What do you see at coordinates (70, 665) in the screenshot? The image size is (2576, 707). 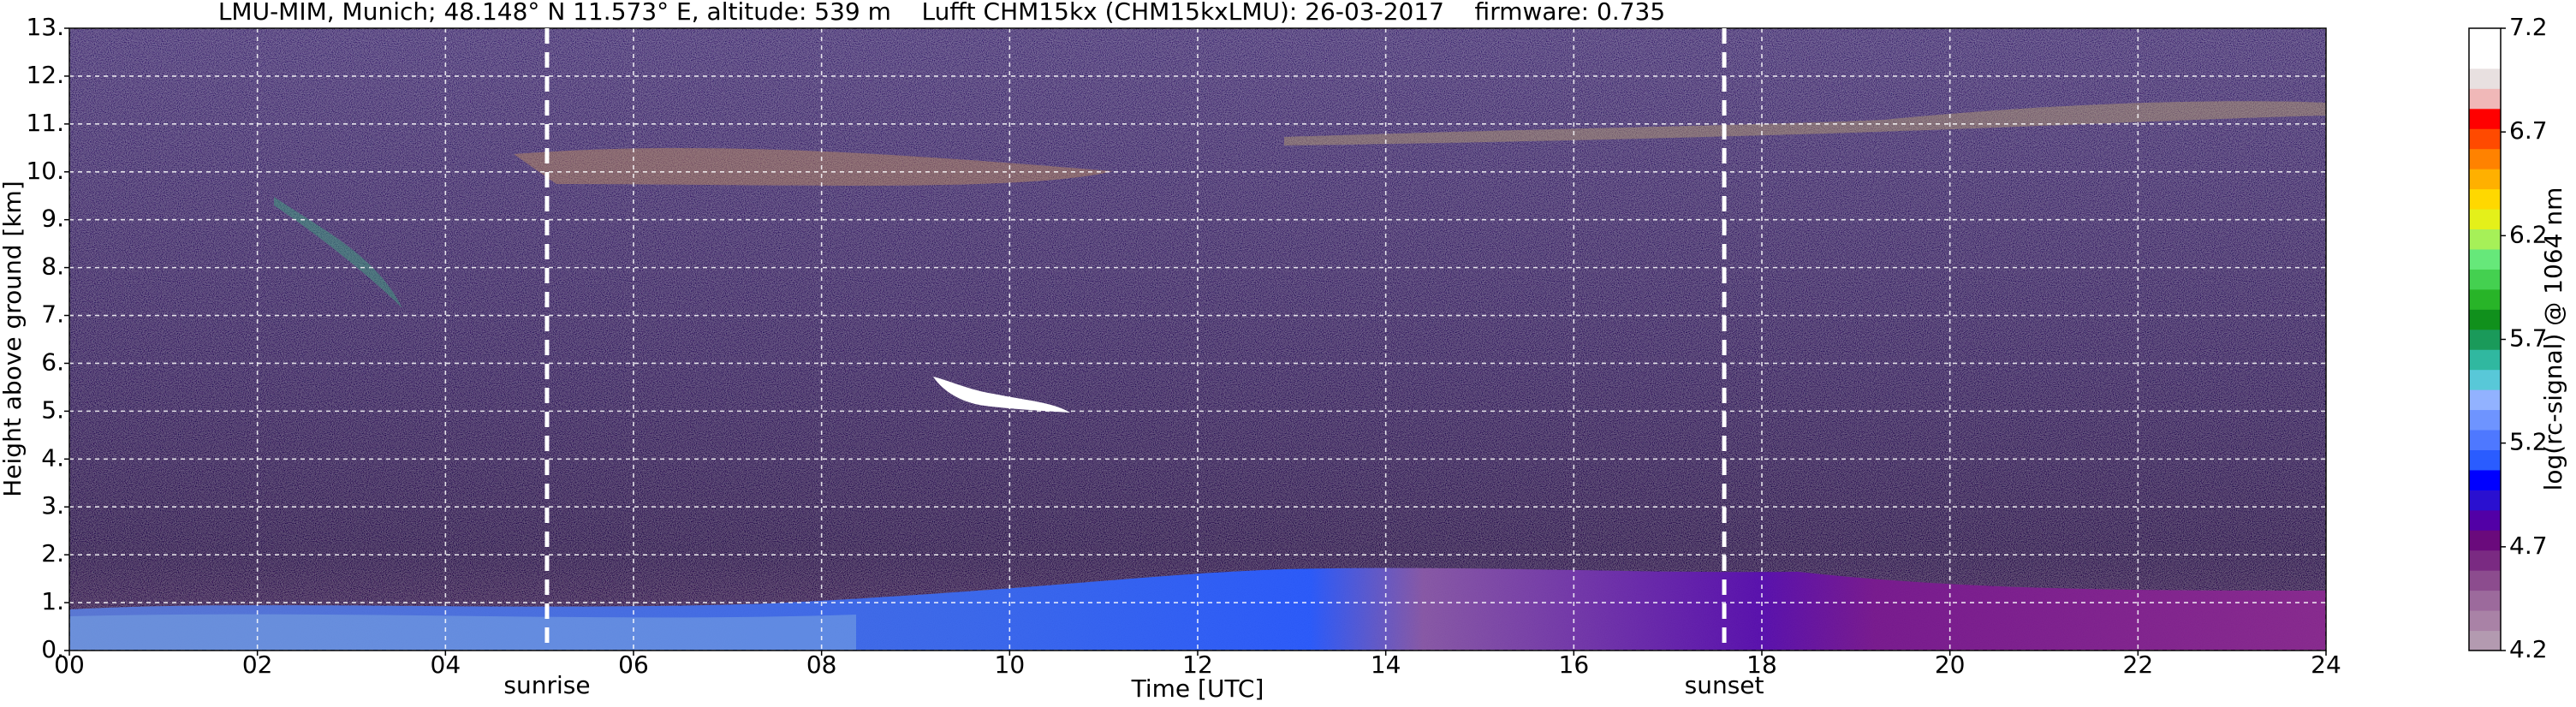 I see `x-tick-label: 00` at bounding box center [70, 665].